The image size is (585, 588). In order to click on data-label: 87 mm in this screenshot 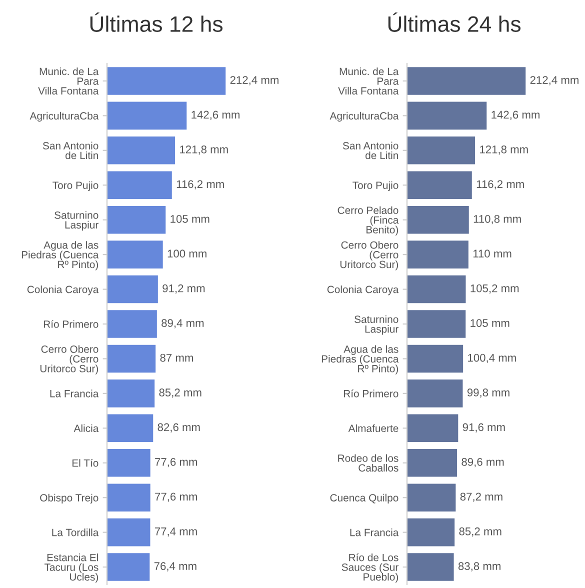, I will do `click(176, 358)`.